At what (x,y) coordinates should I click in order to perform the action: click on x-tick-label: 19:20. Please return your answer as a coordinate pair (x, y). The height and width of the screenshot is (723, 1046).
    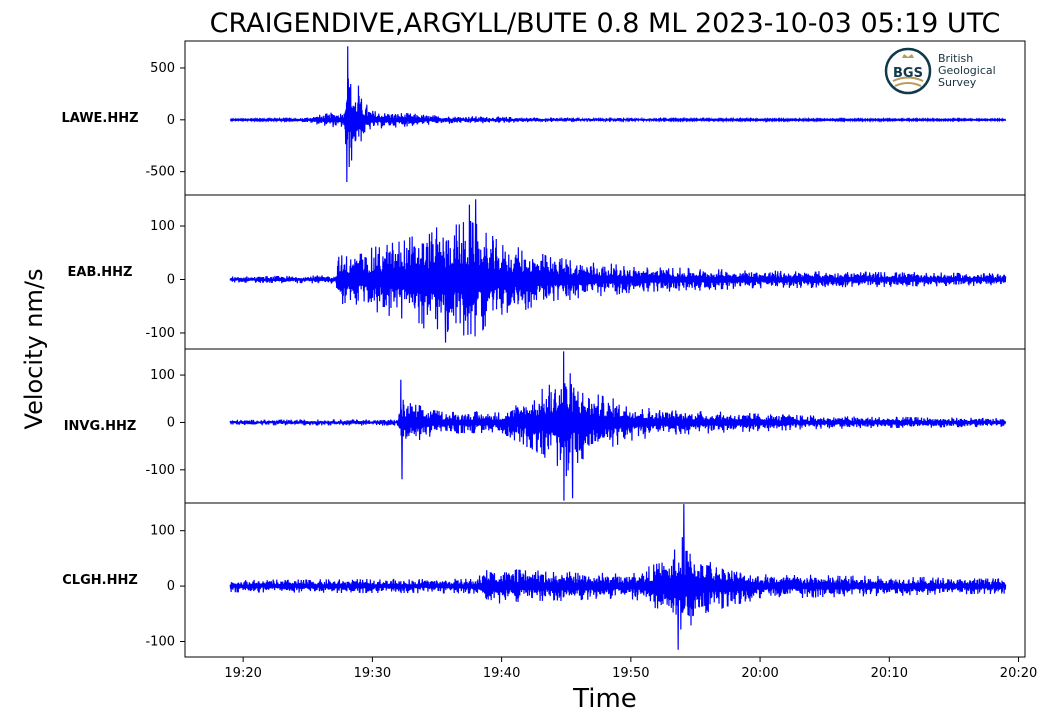
    Looking at the image, I should click on (242, 673).